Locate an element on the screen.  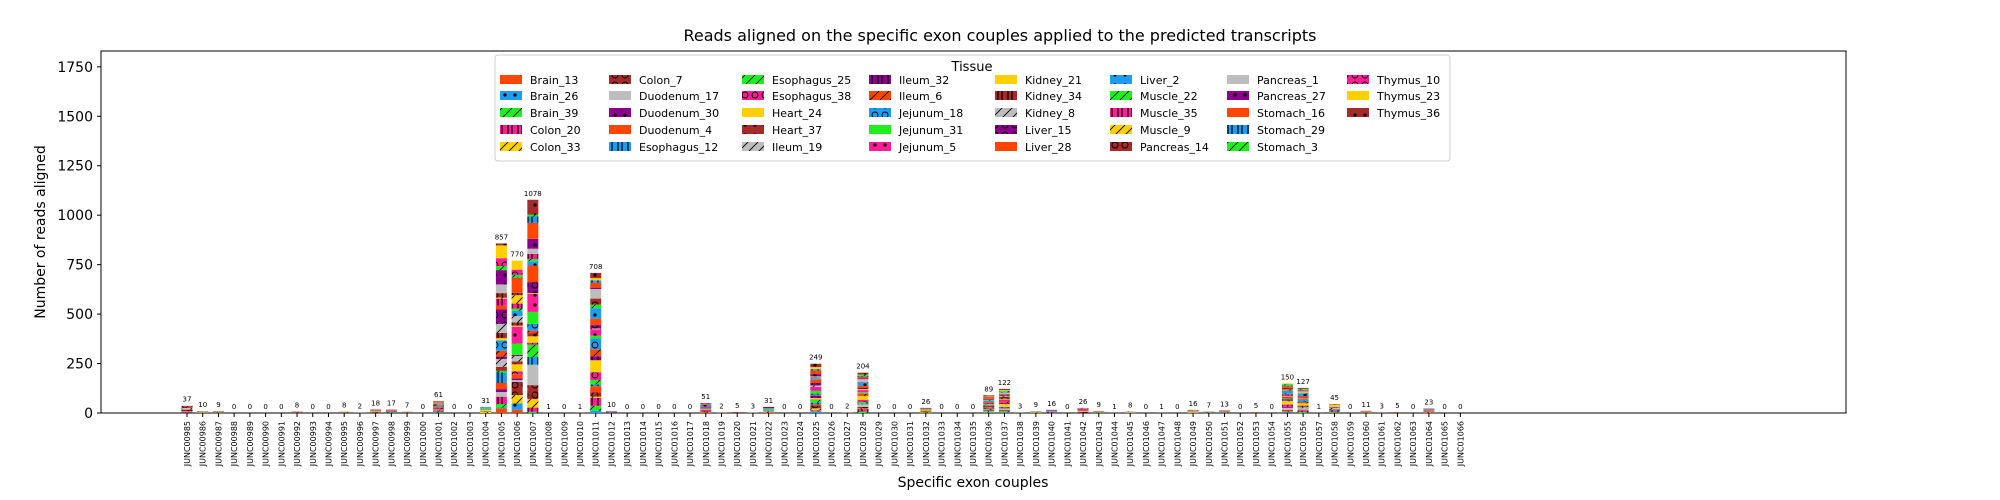
legend-entry: Heart_24 is located at coordinates (797, 113).